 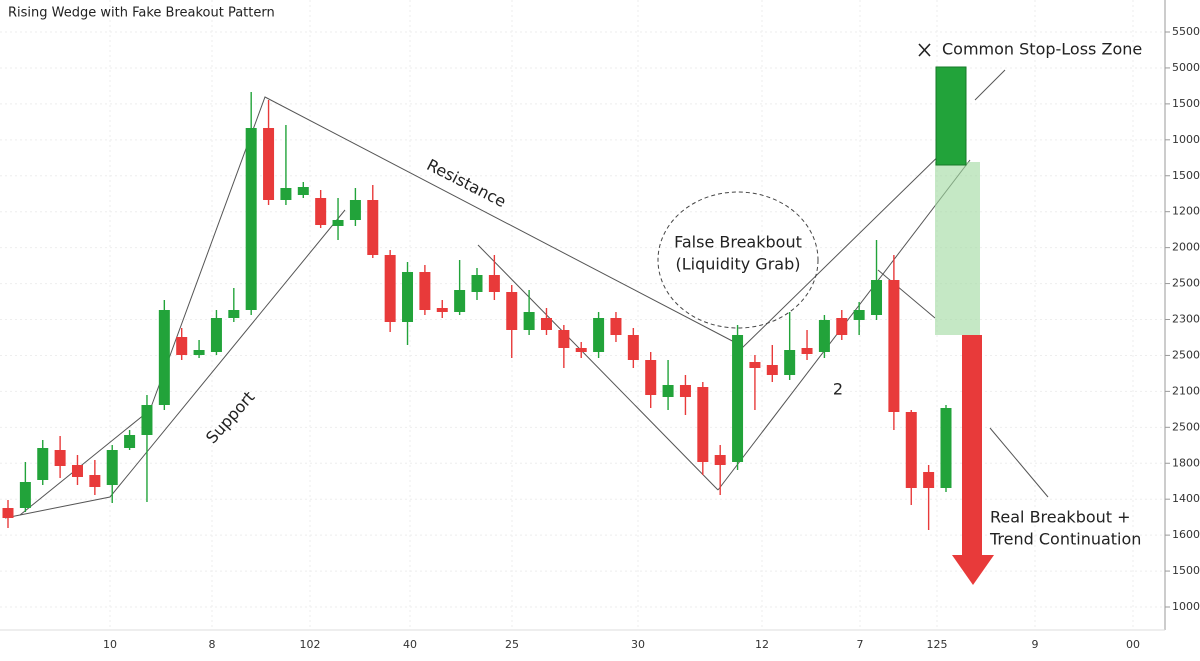 What do you see at coordinates (512, 644) in the screenshot?
I see `x-tick-label: 25` at bounding box center [512, 644].